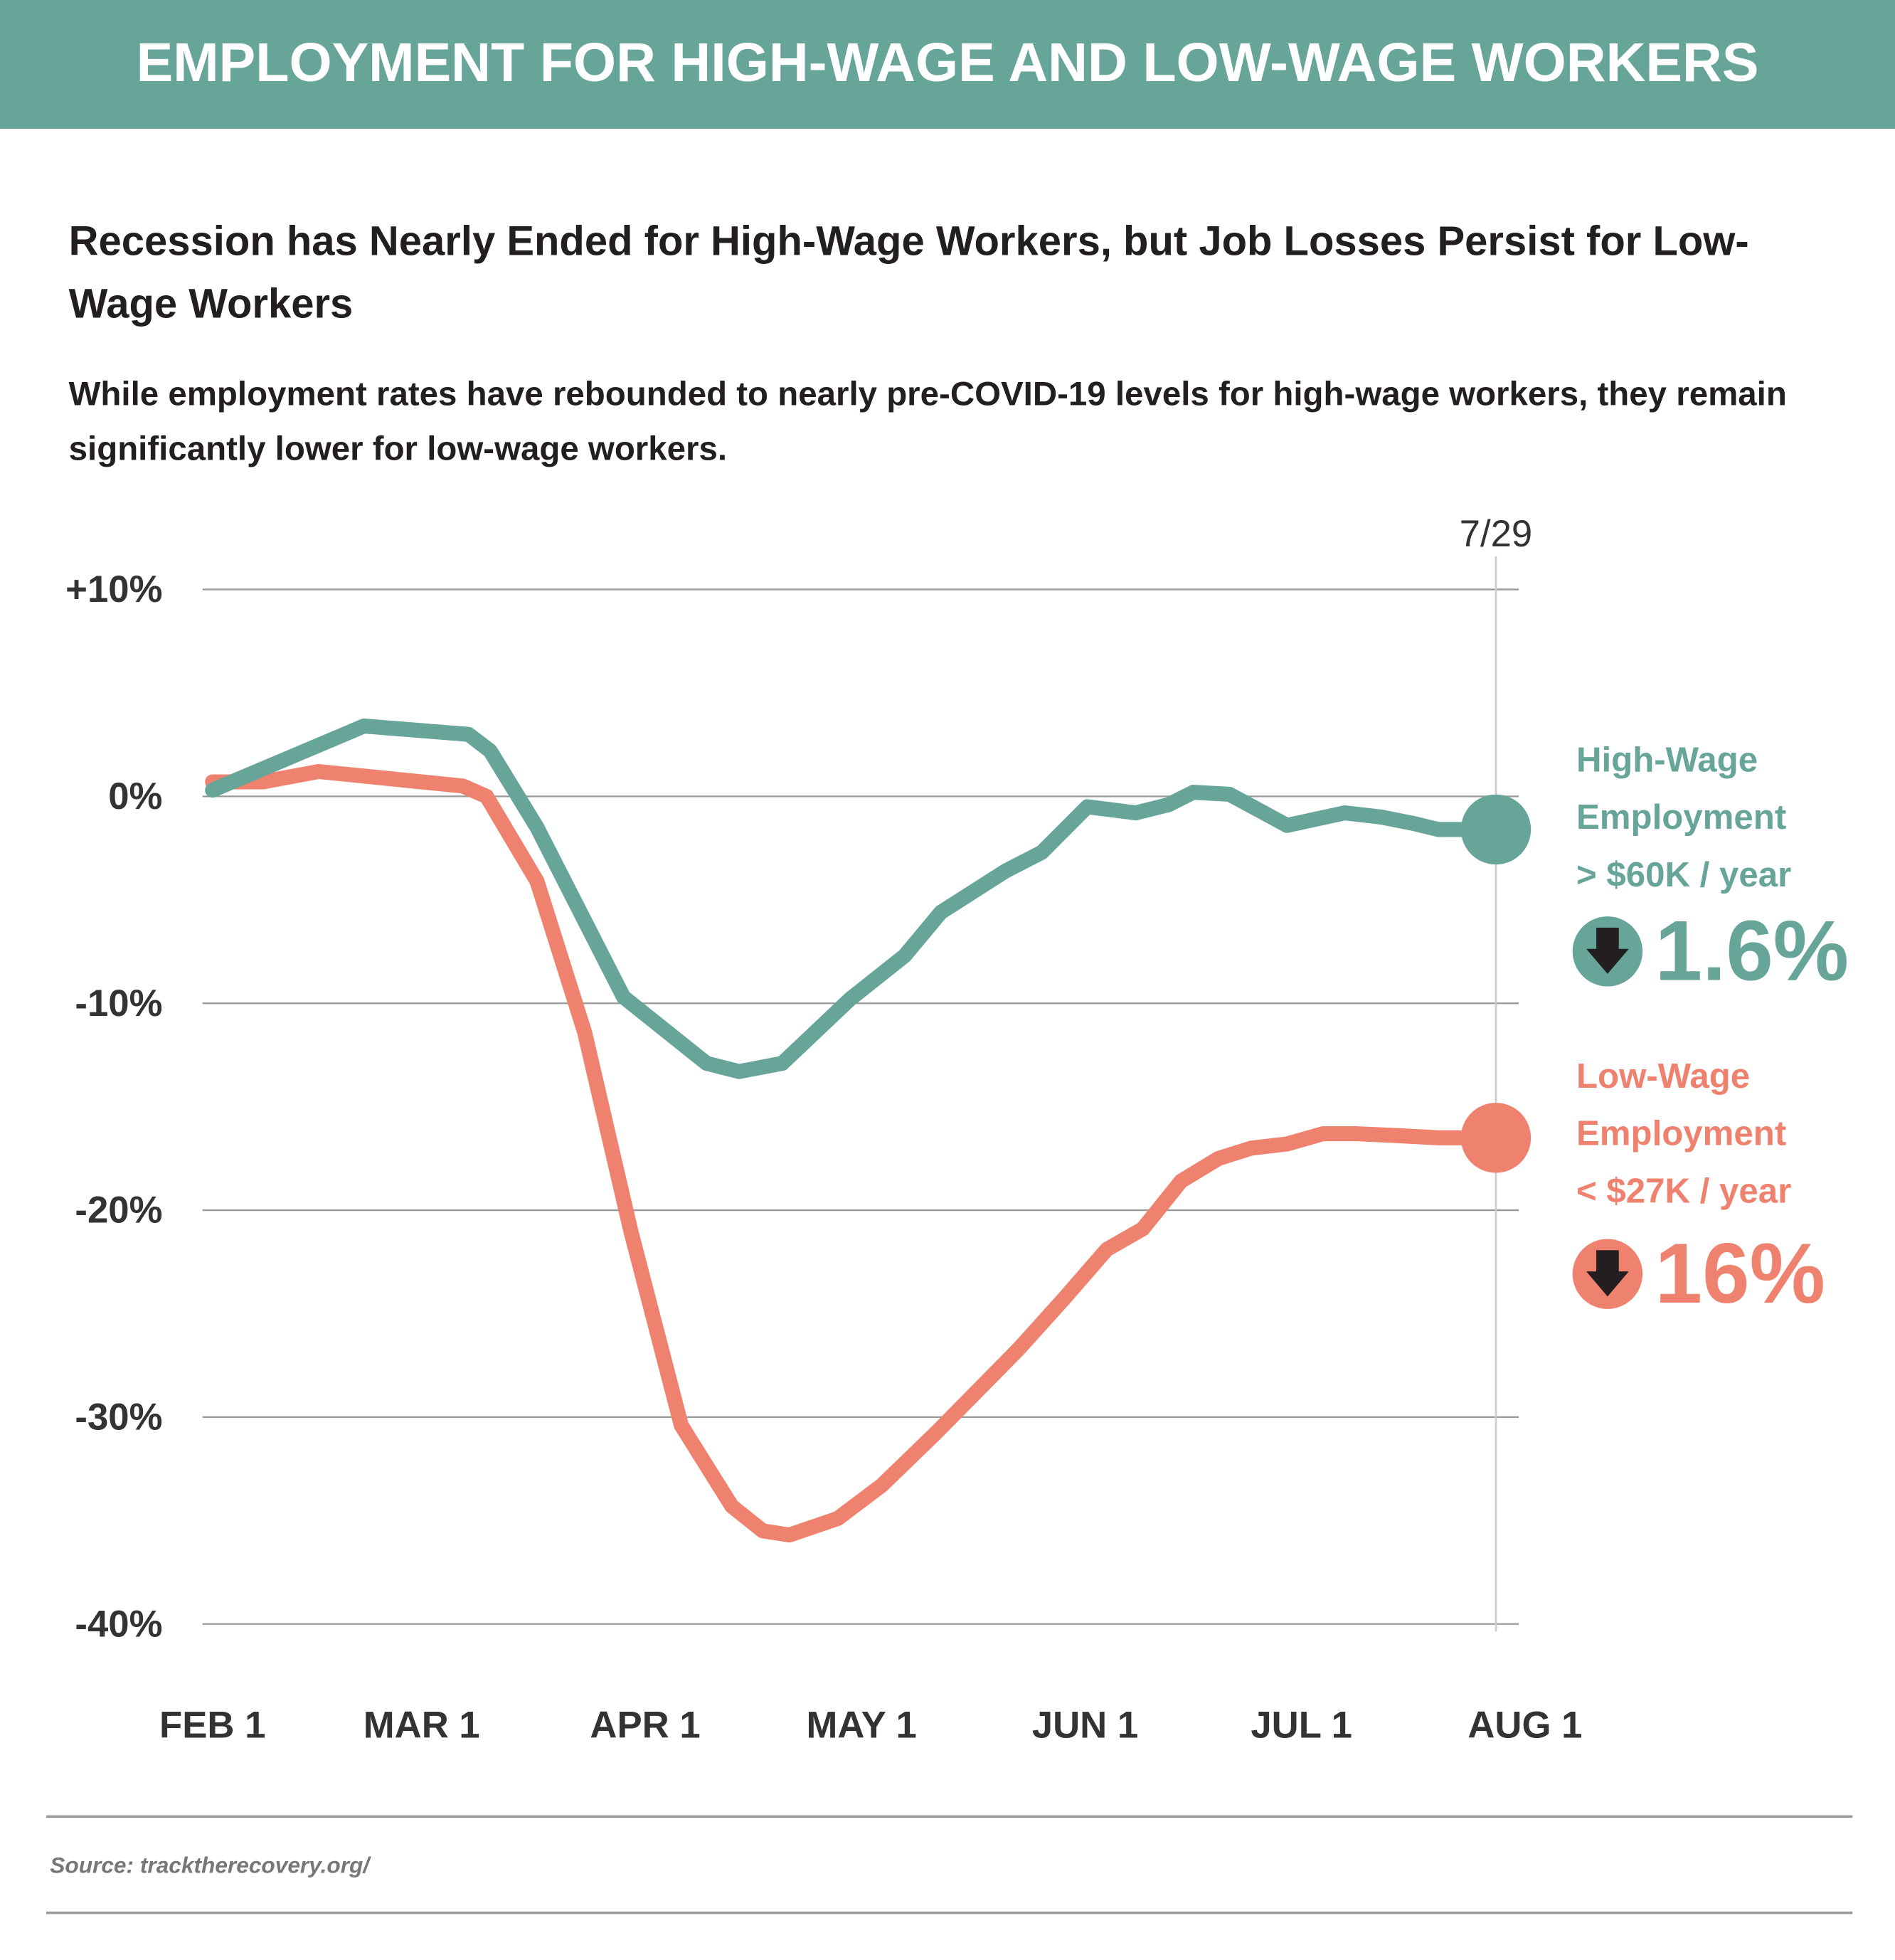 The height and width of the screenshot is (1960, 1895). I want to click on x-tick-label: AUG 1, so click(1524, 1726).